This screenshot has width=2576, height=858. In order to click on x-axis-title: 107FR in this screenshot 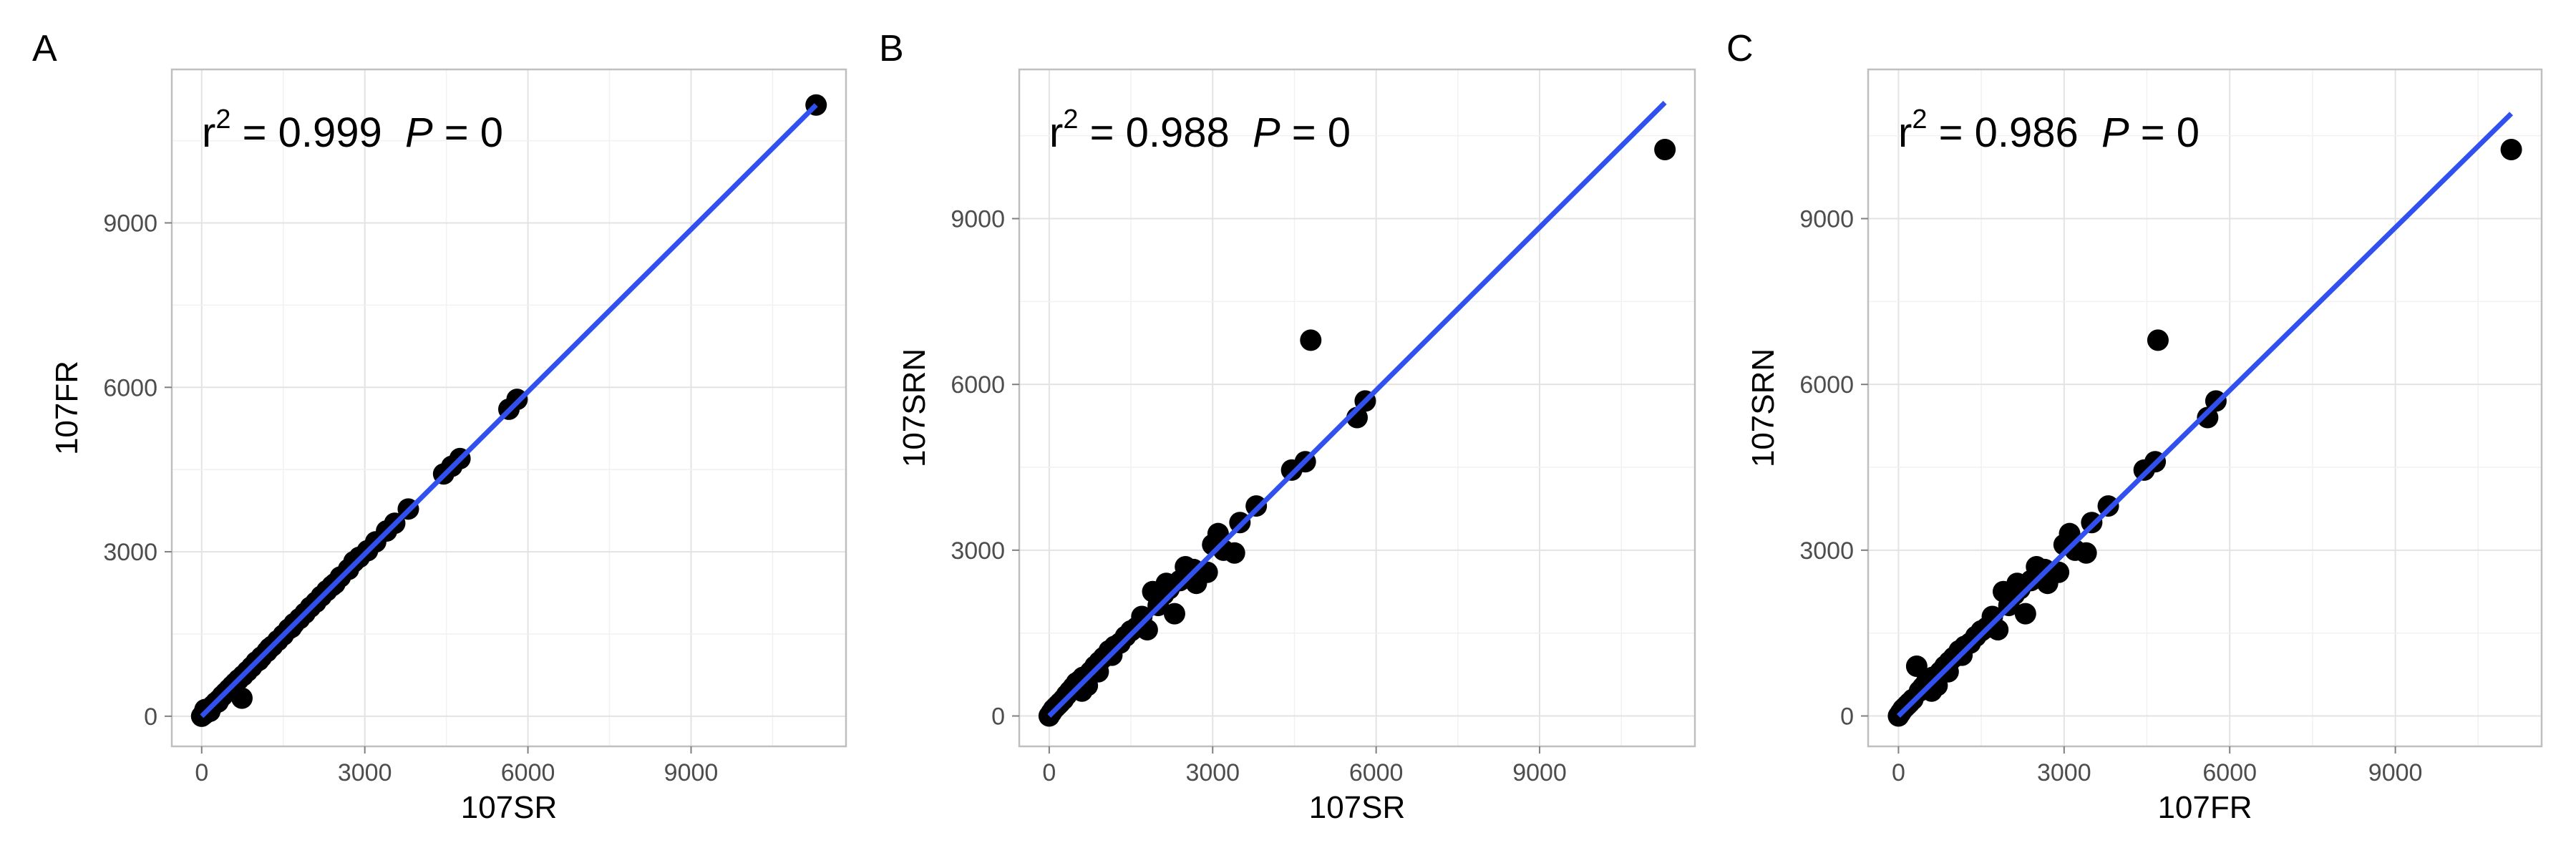, I will do `click(2204, 807)`.